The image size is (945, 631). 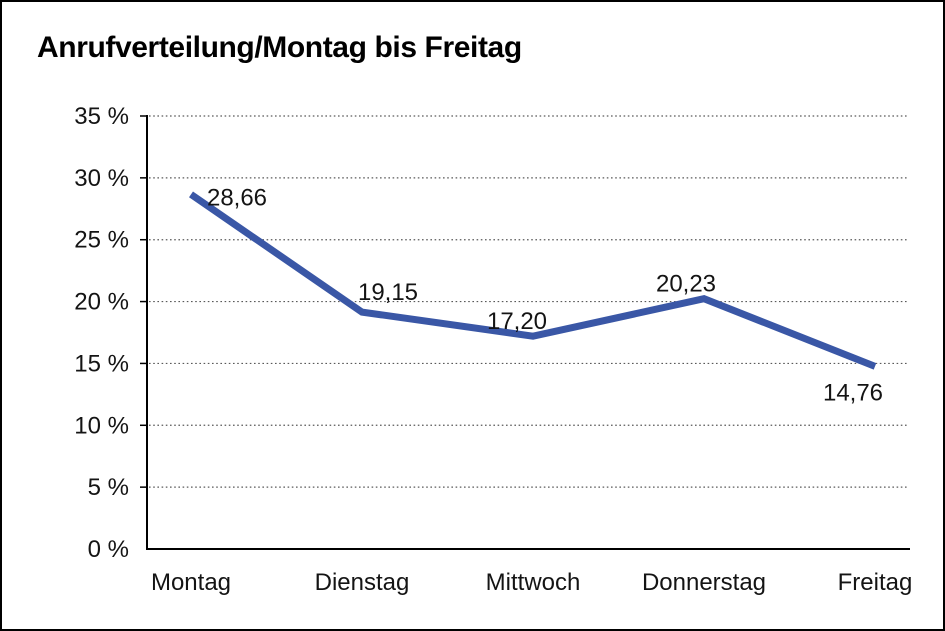 I want to click on x-category-label: Montag, so click(x=191, y=582).